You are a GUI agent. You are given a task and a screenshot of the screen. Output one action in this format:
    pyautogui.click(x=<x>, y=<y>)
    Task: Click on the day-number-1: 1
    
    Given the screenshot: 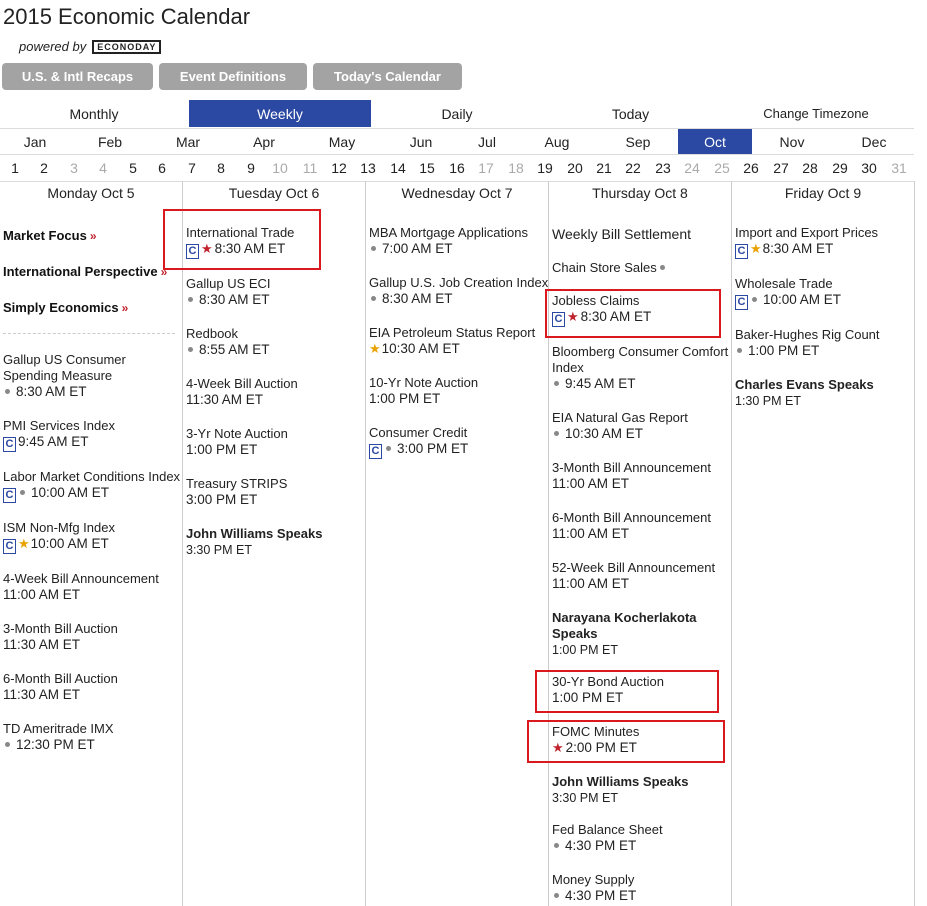 What is the action you would take?
    pyautogui.click(x=15, y=168)
    